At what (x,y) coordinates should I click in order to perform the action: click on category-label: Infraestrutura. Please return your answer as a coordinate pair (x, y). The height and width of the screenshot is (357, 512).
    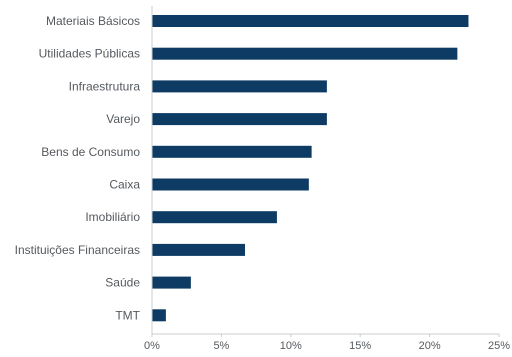
    Looking at the image, I should click on (105, 86).